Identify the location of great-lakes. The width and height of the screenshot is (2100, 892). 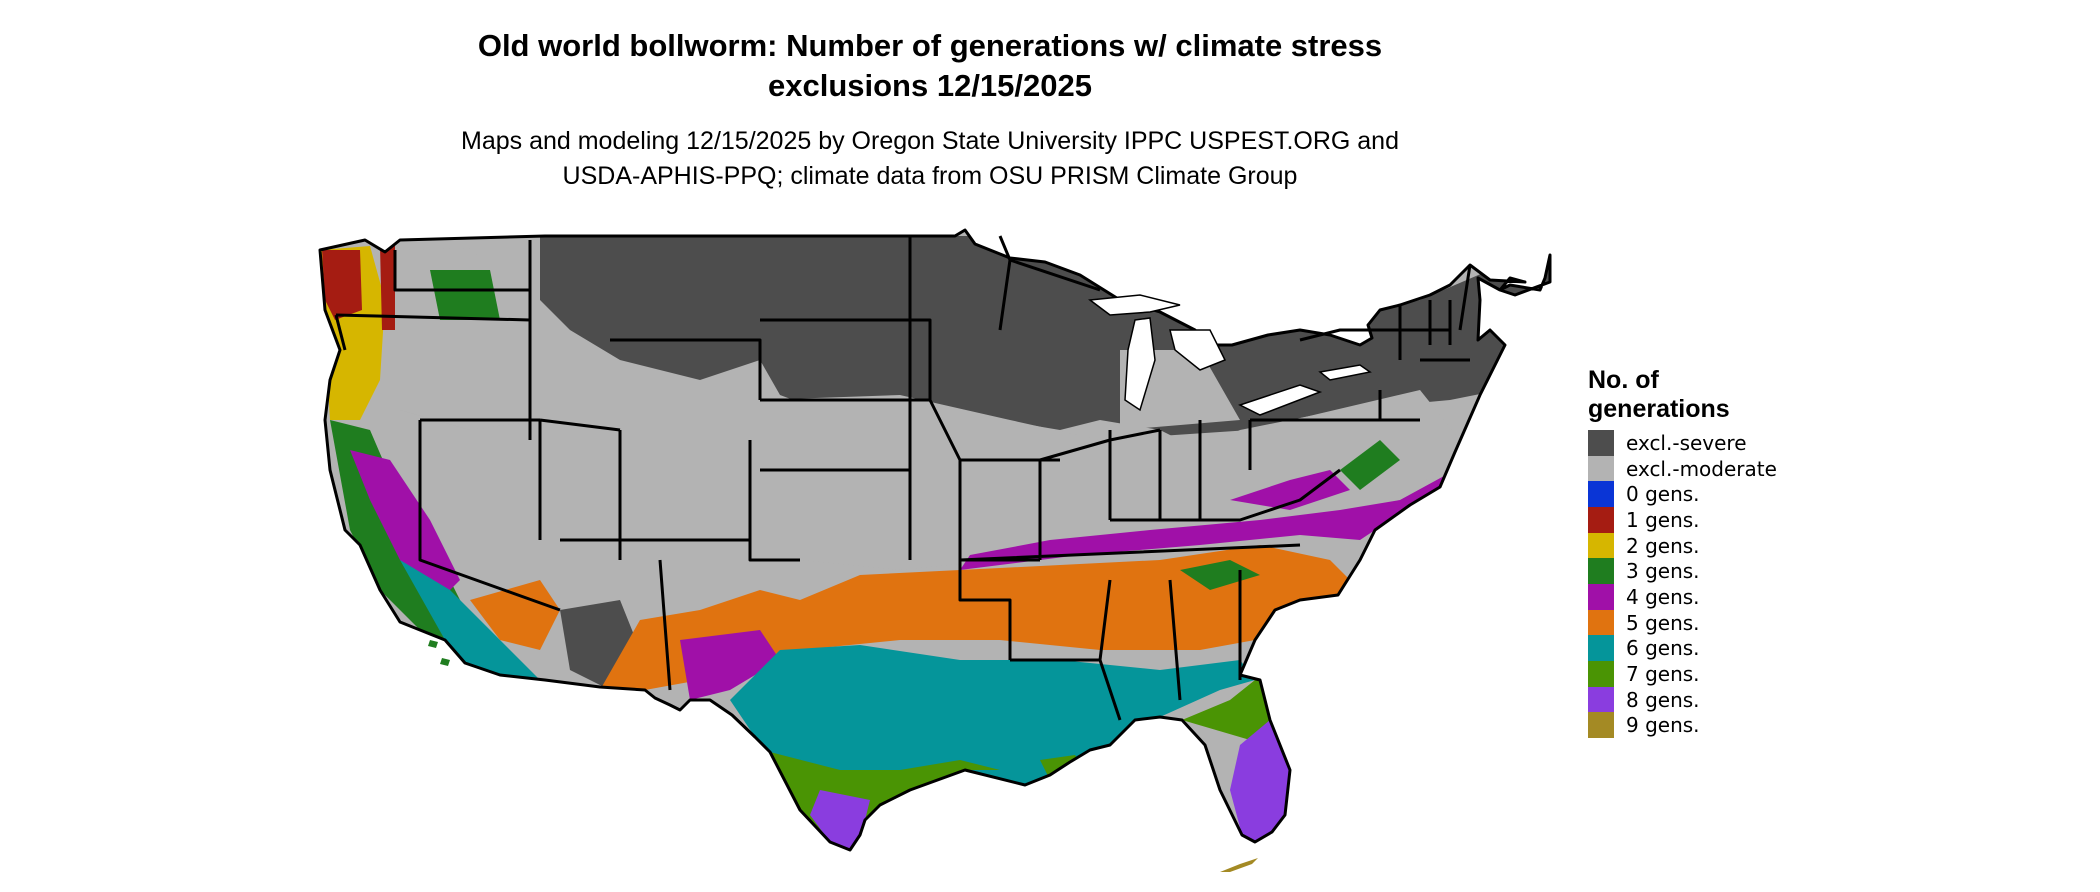
(1230, 355).